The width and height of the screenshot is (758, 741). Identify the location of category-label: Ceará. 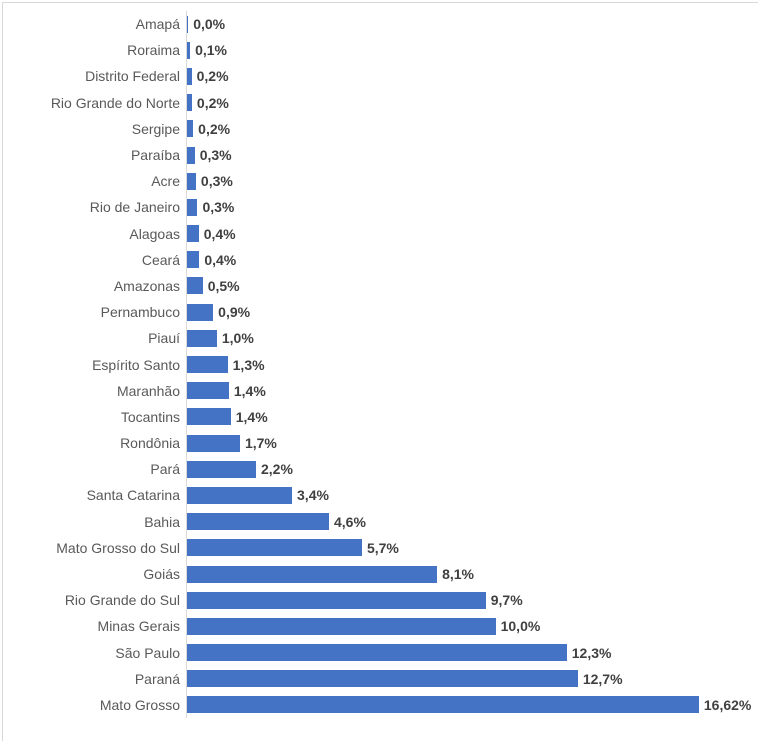
(160, 259).